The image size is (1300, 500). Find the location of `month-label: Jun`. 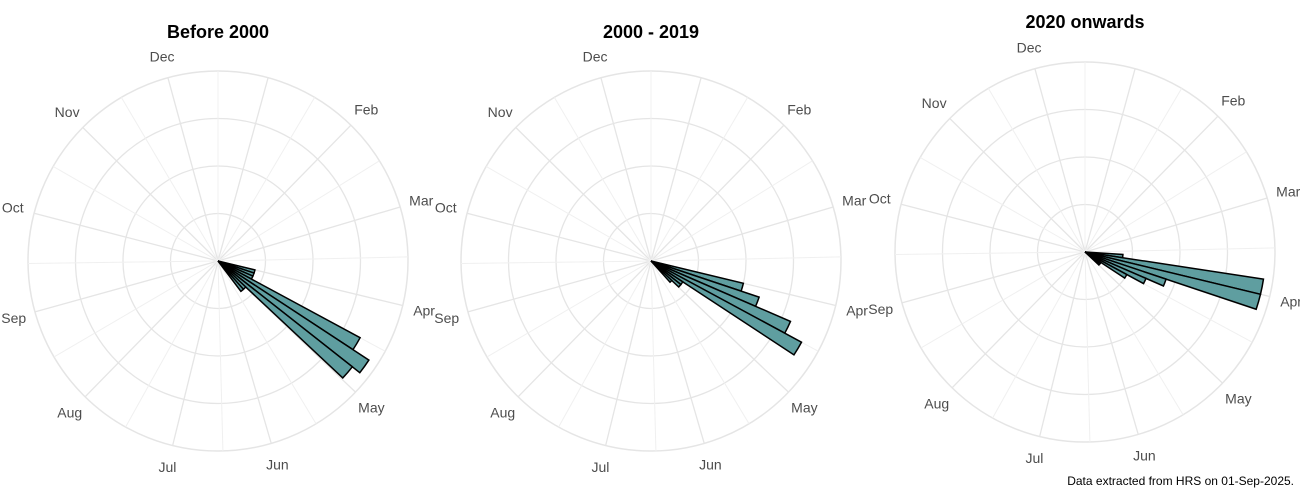

month-label: Jun is located at coordinates (277, 465).